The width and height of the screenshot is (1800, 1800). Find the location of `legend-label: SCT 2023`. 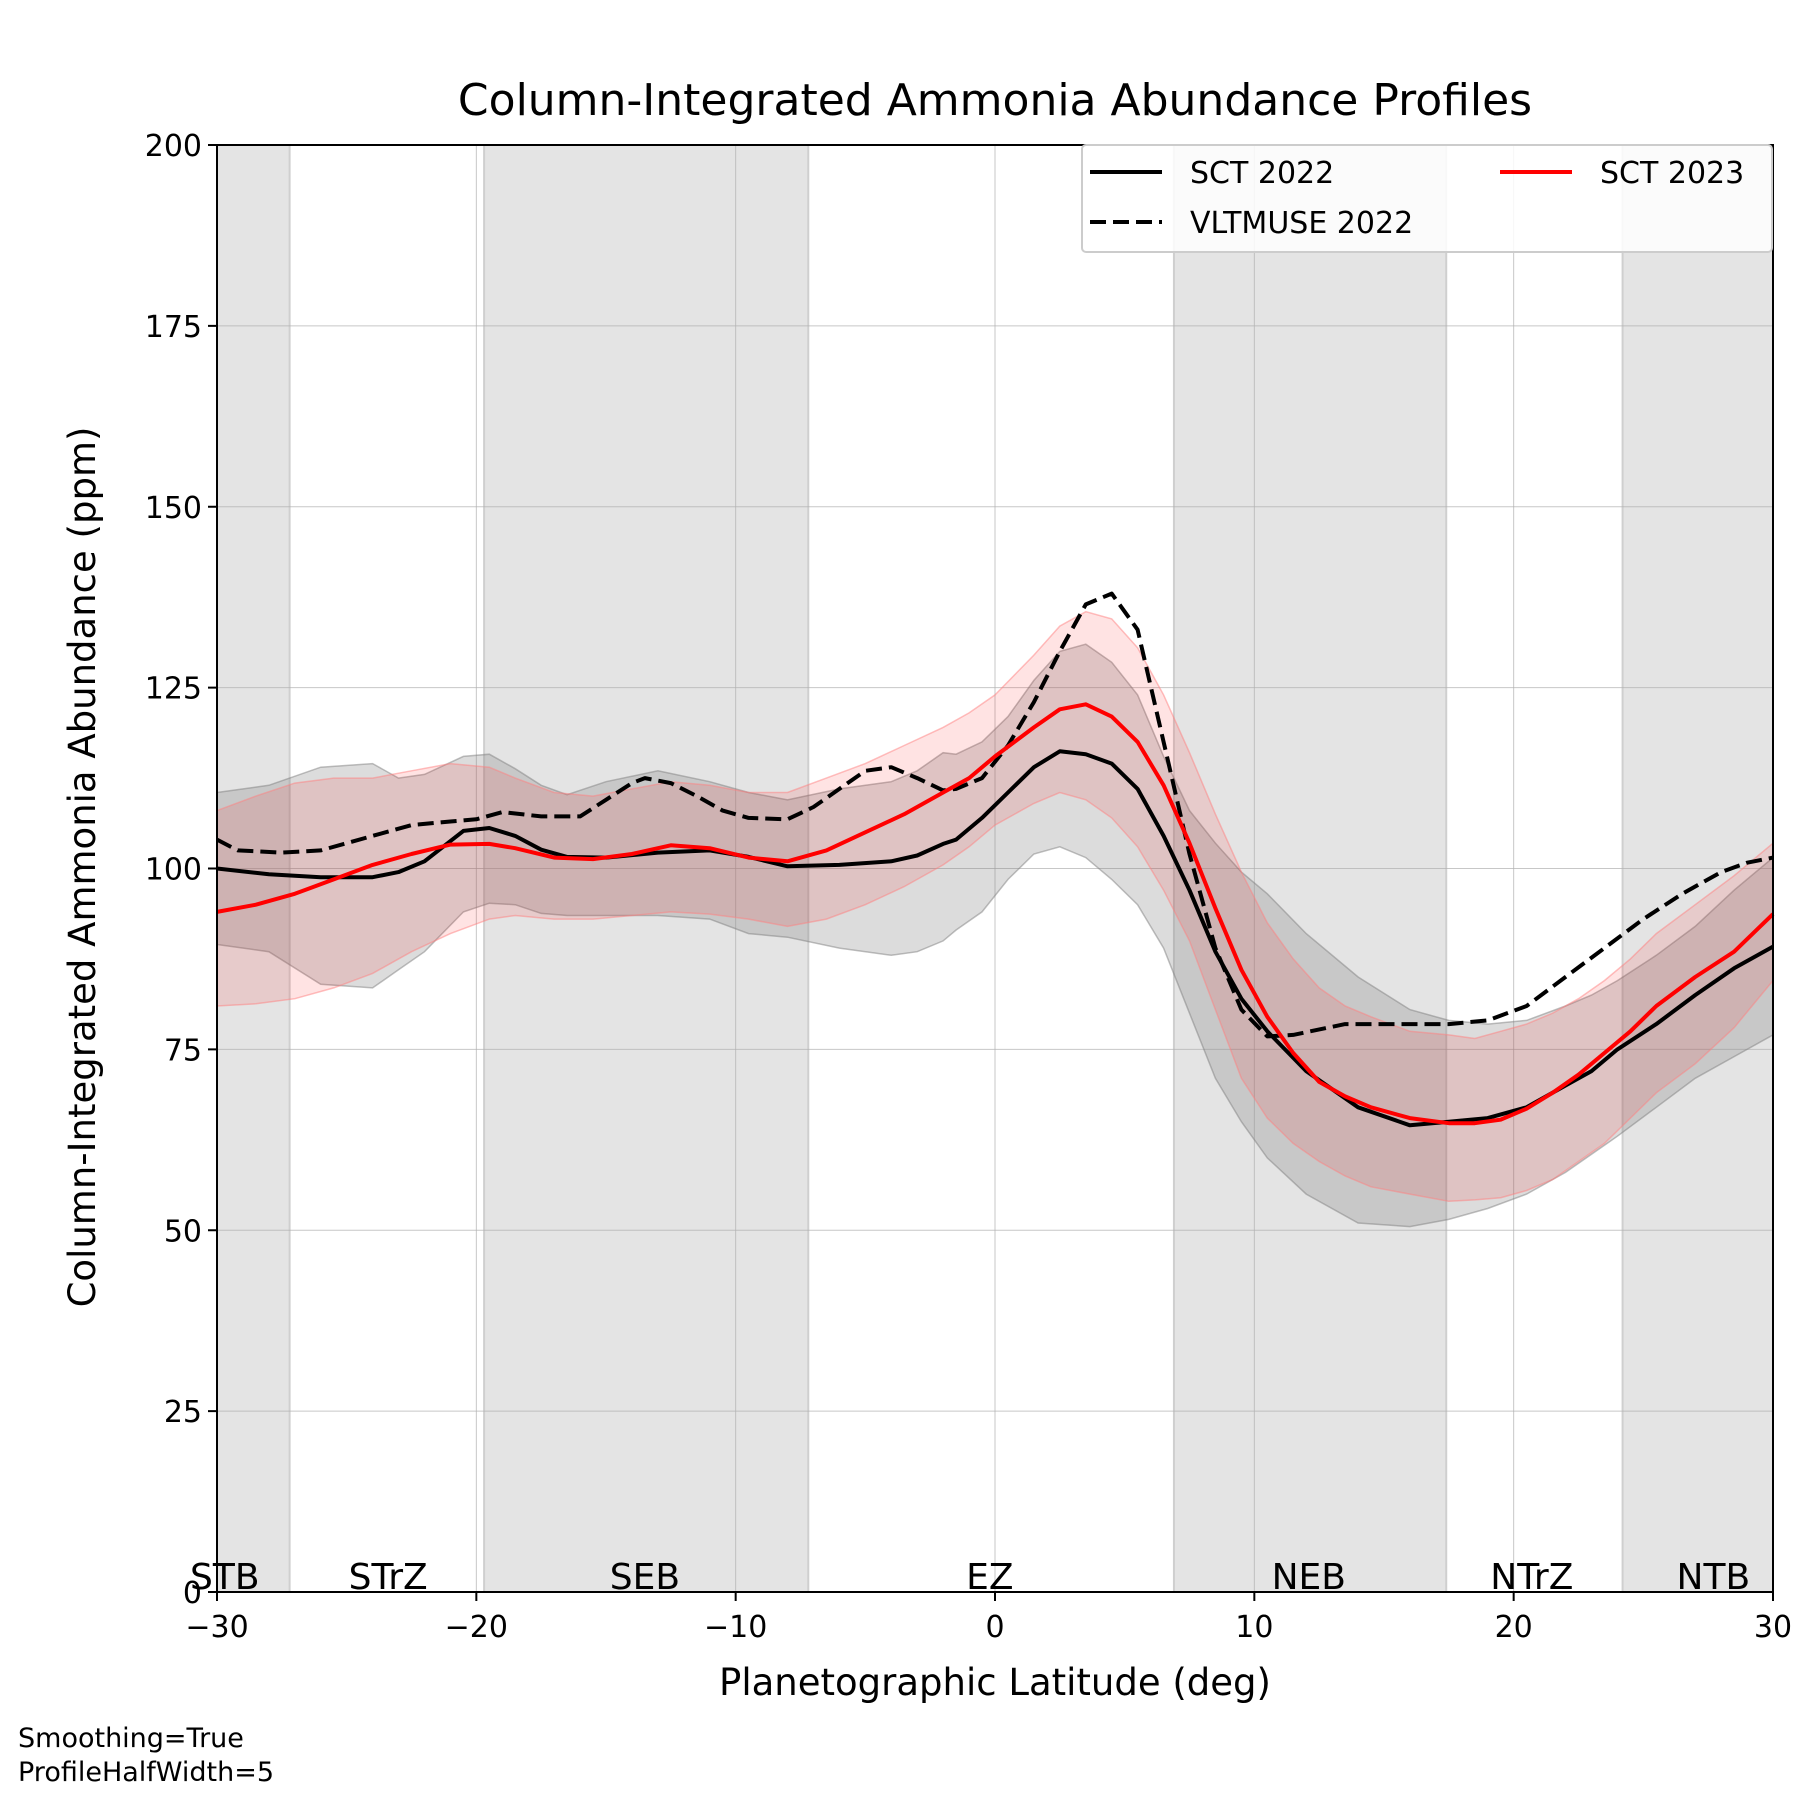

legend-label: SCT 2023 is located at coordinates (1672, 173).